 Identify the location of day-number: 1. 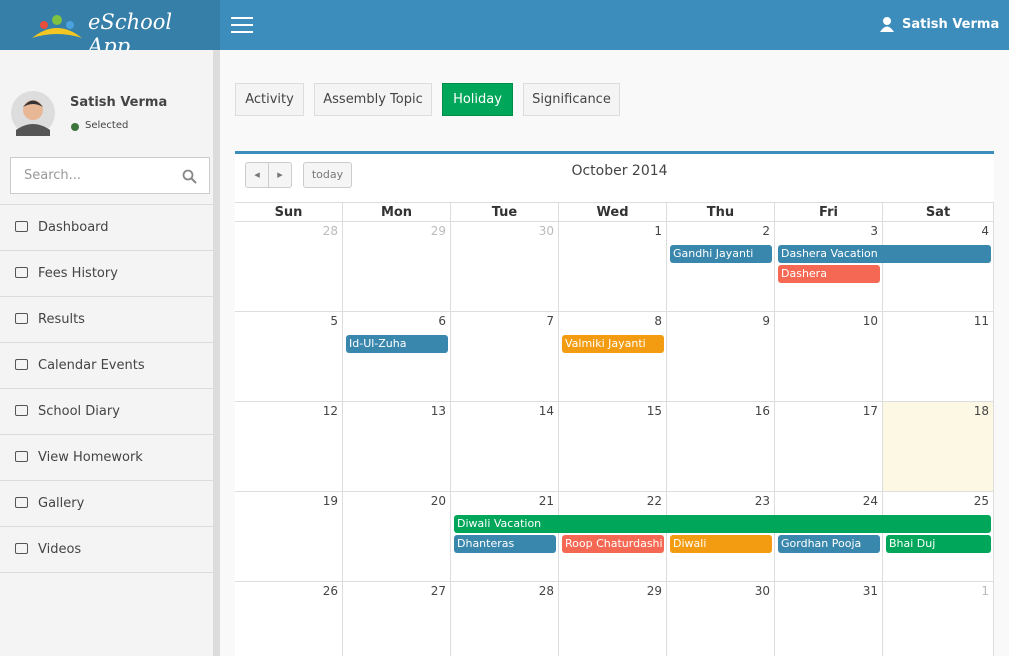
(658, 231).